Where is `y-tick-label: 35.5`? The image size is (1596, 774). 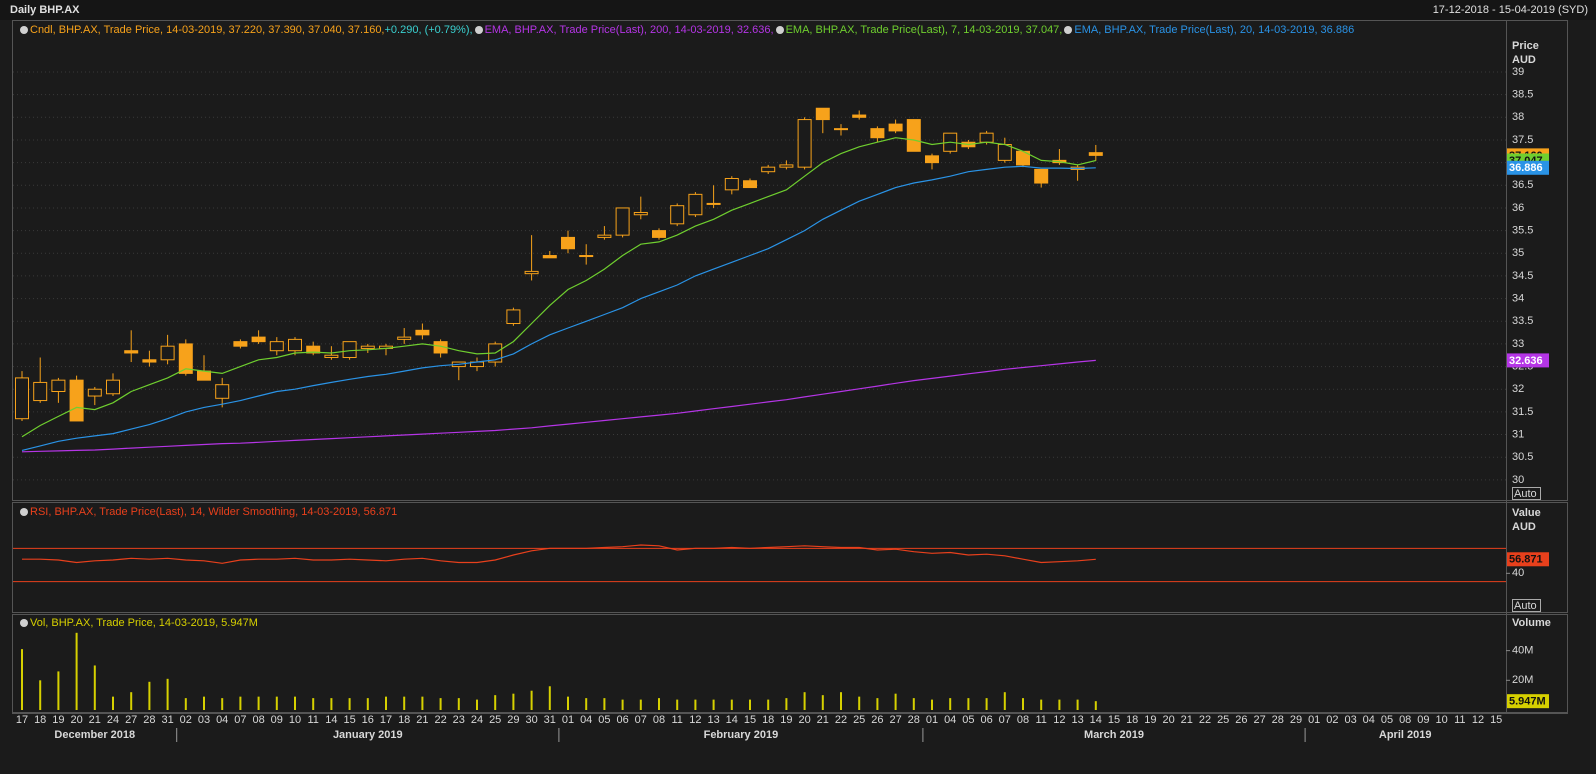 y-tick-label: 35.5 is located at coordinates (1522, 231).